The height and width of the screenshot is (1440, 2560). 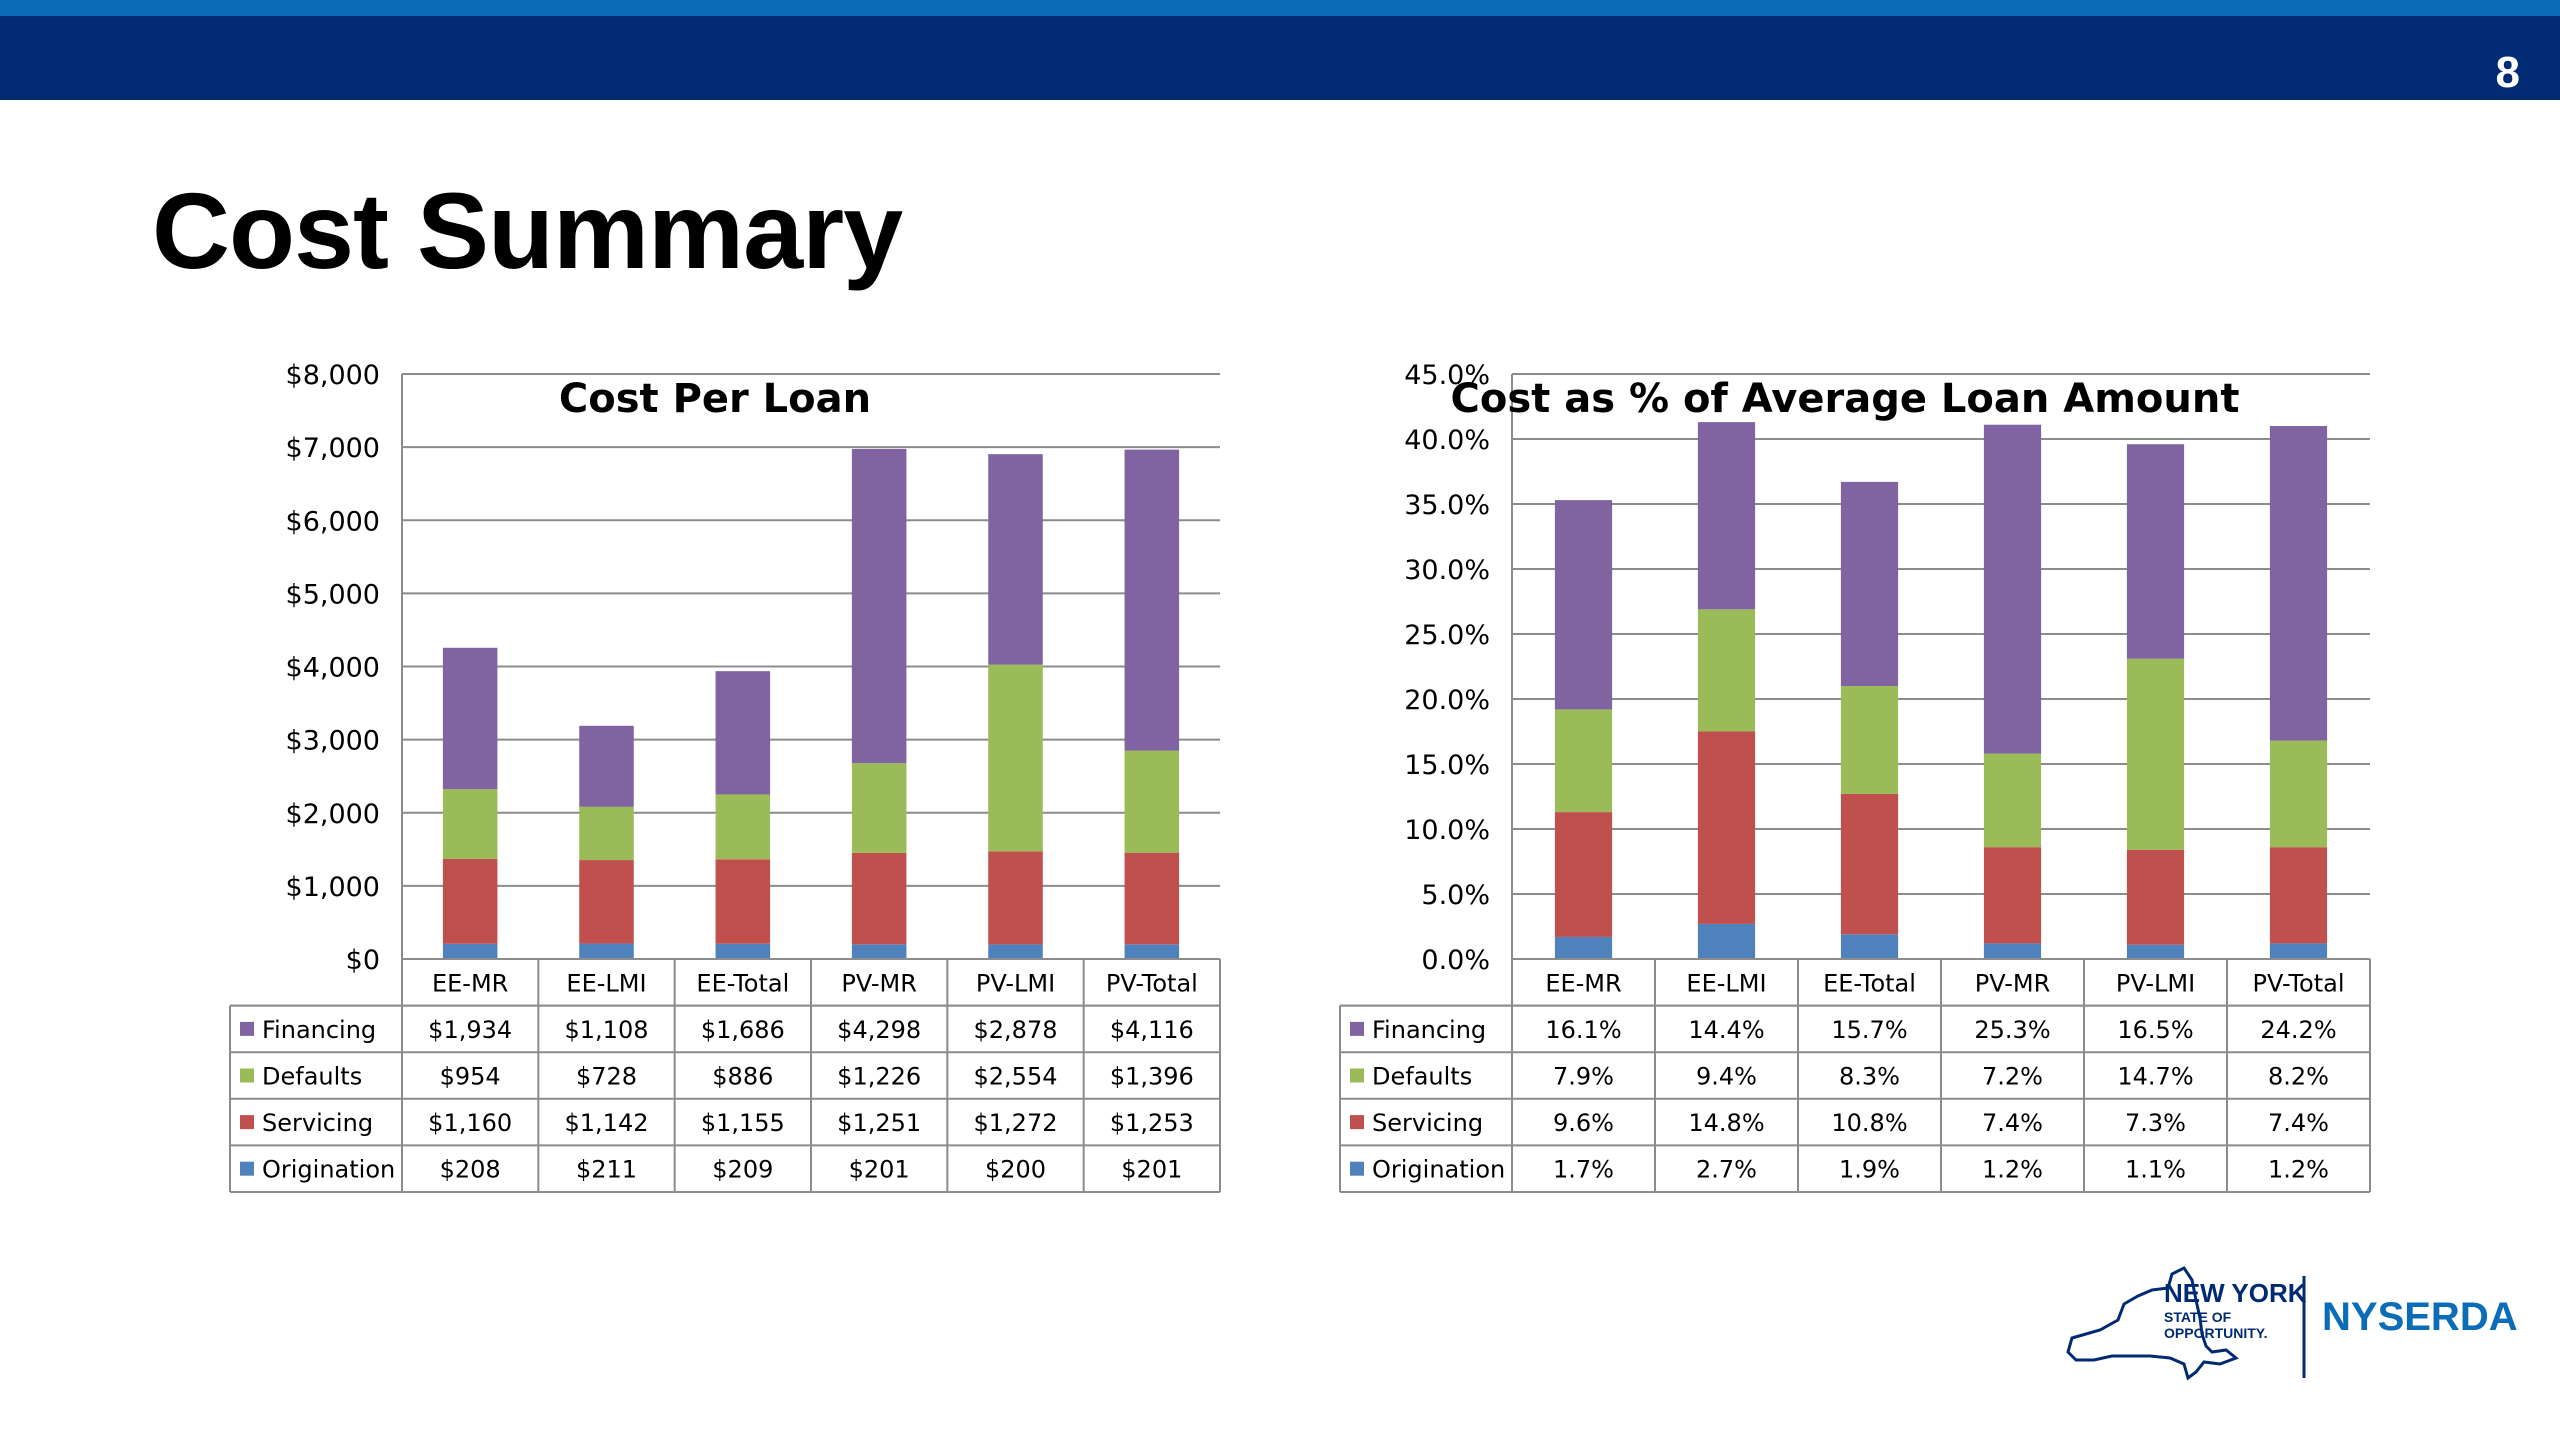 I want to click on data-cell: $209, so click(x=742, y=1170).